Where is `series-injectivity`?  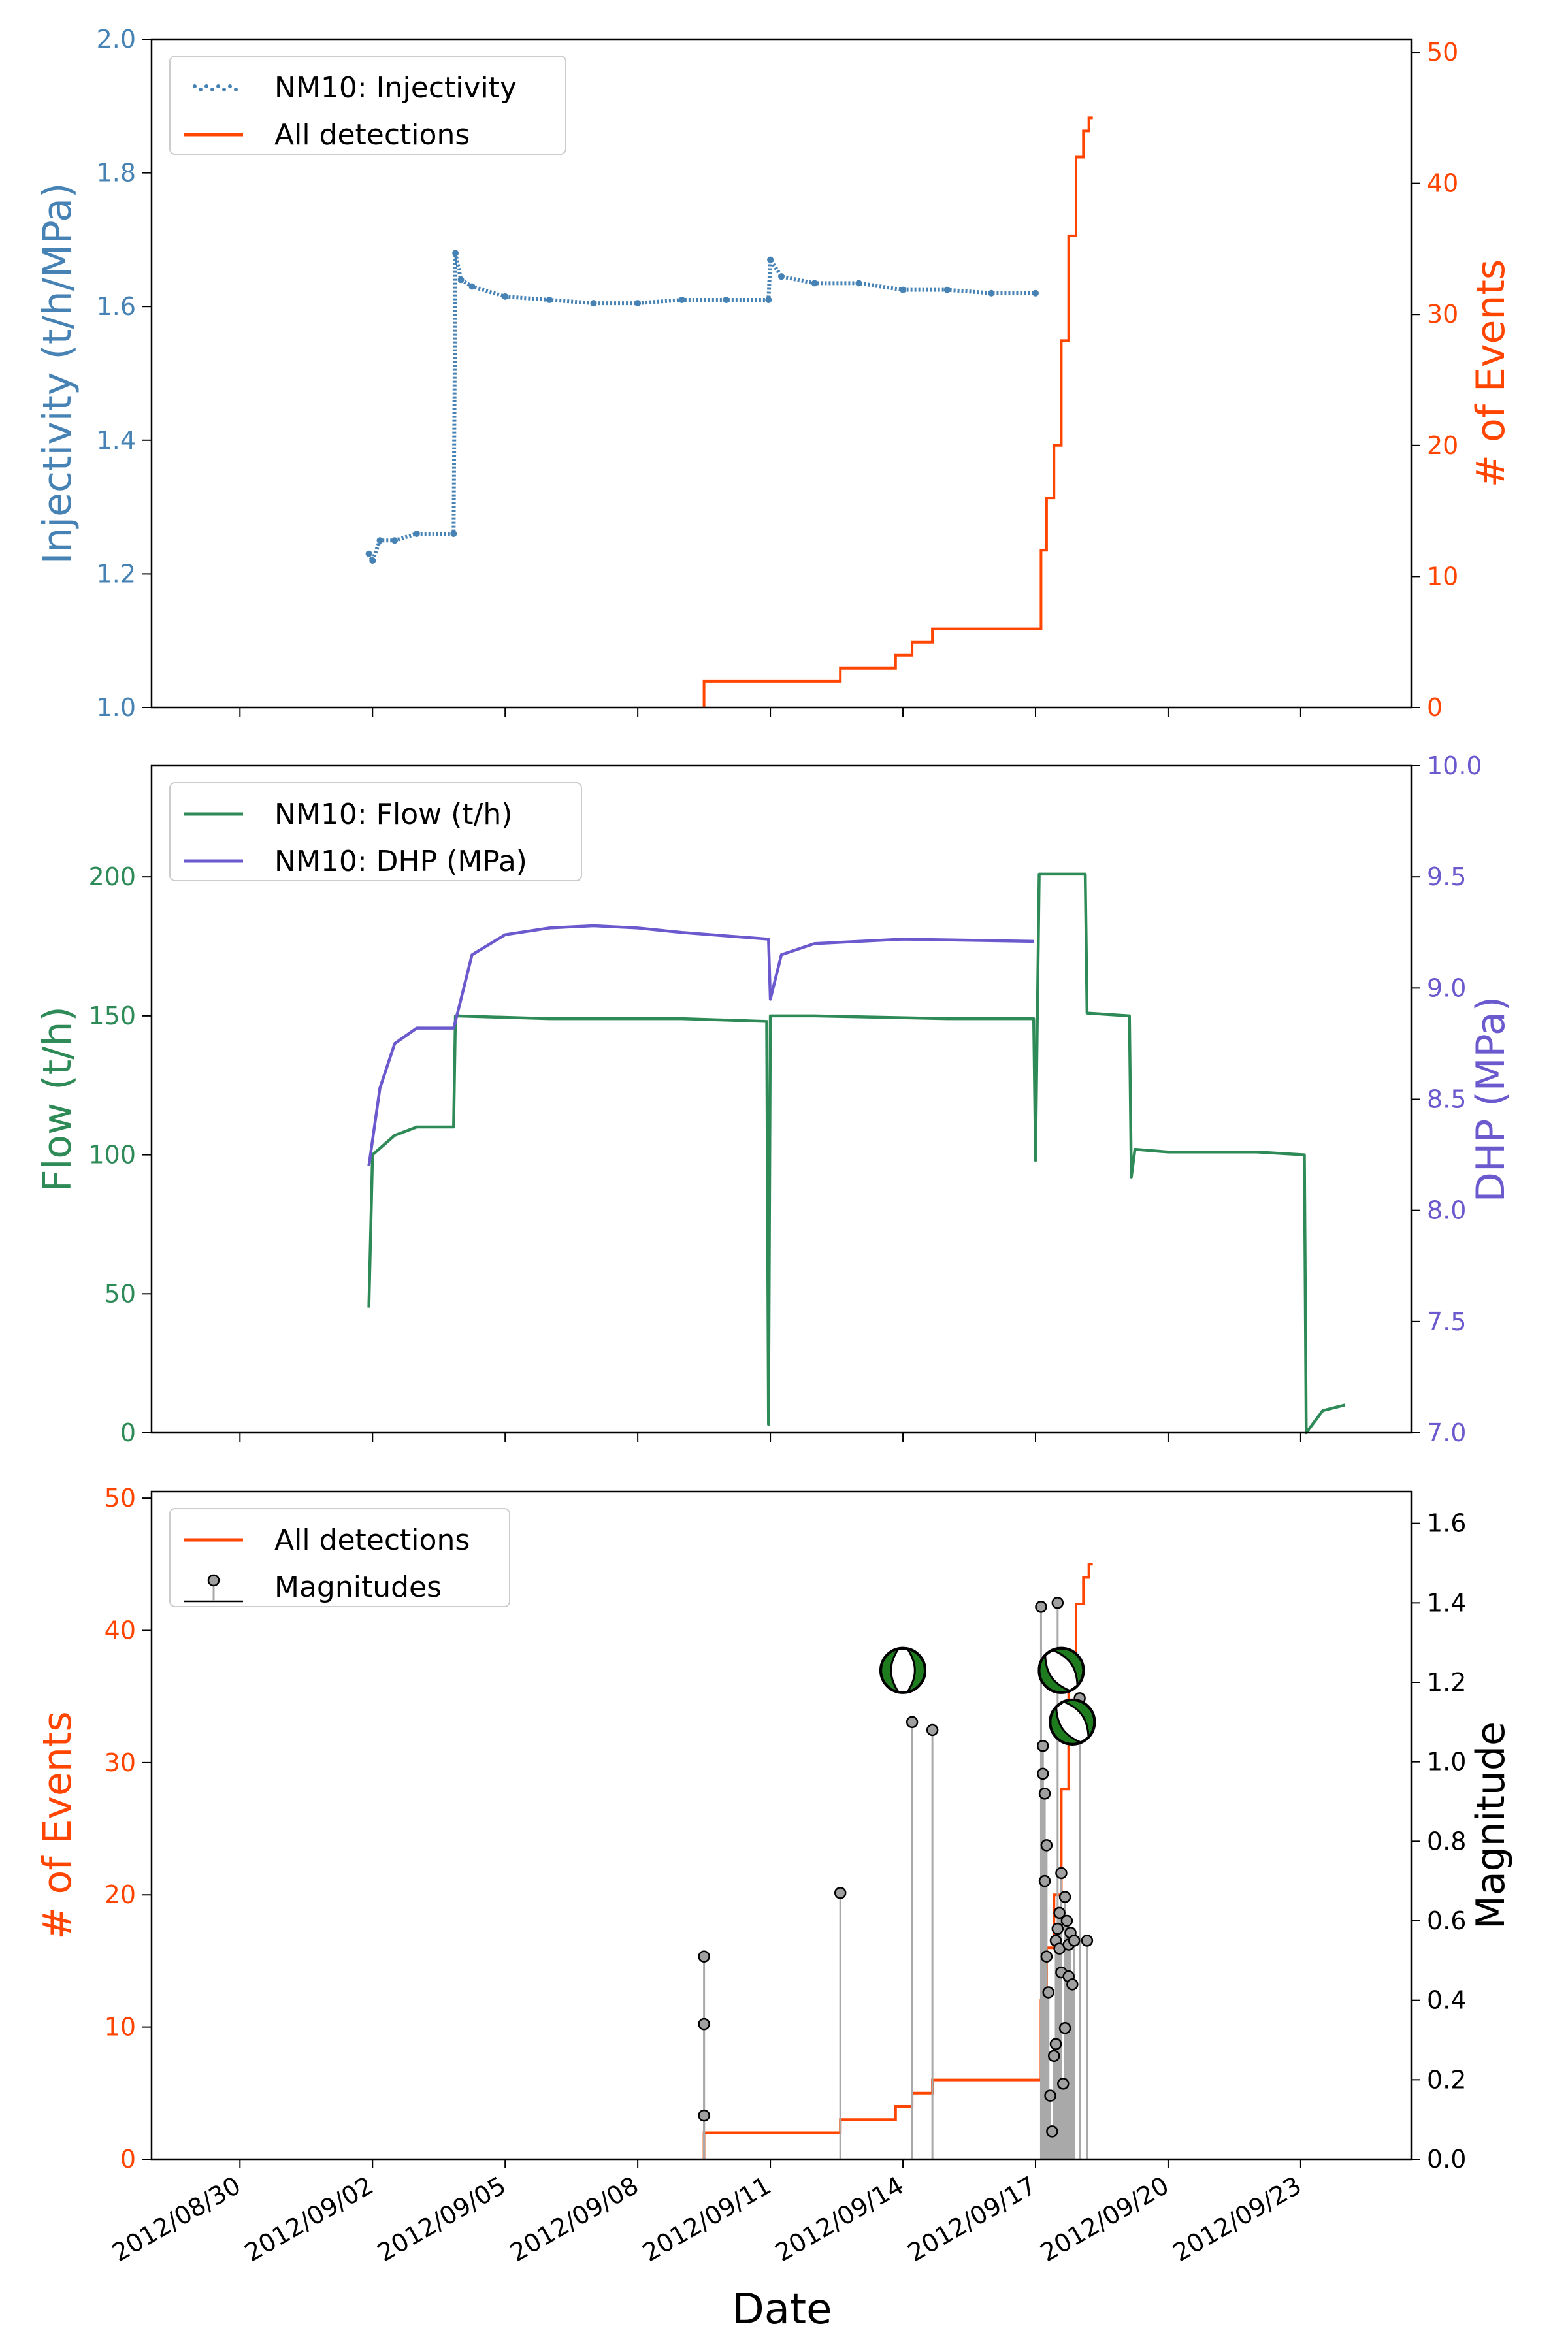
series-injectivity is located at coordinates (702, 408).